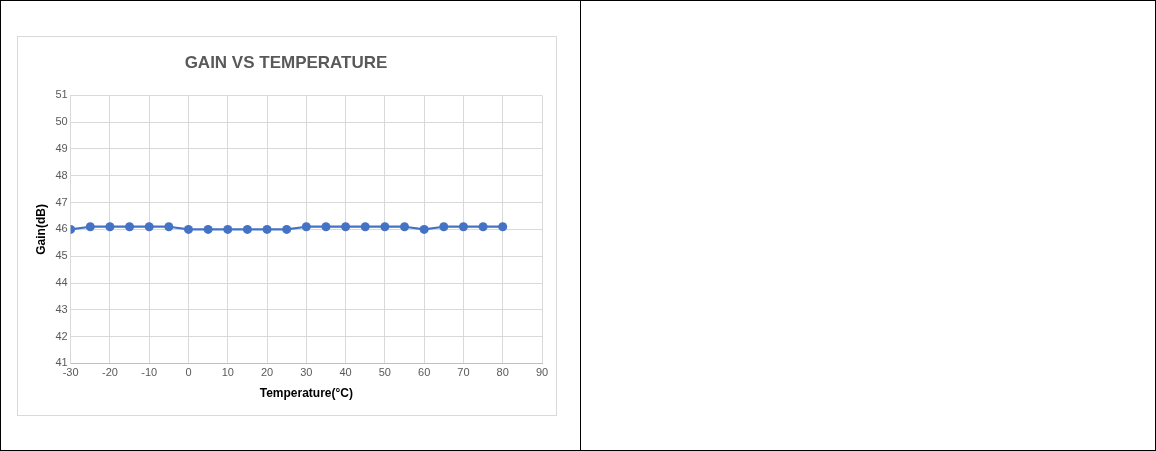 The image size is (1156, 451). Describe the element at coordinates (502, 372) in the screenshot. I see `x-tick-label: 80` at that location.